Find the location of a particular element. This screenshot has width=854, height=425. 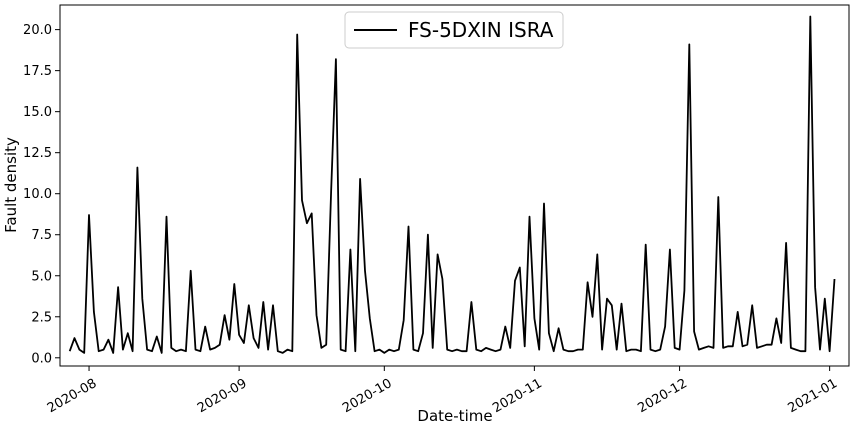

legend-box is located at coordinates (454, 30).